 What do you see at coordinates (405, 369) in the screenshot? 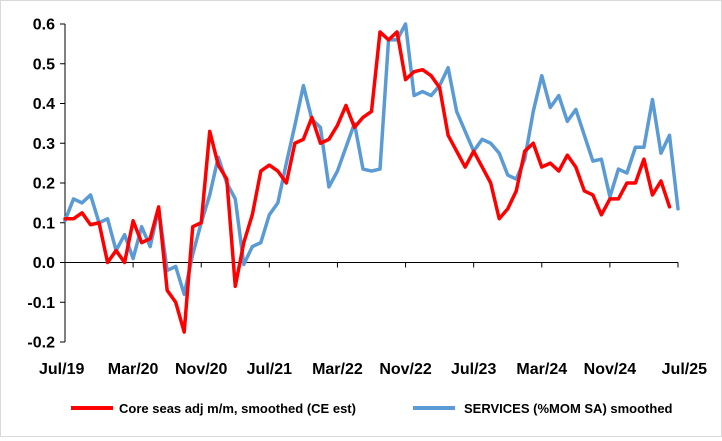
I see `x-tick-label: Nov/22` at bounding box center [405, 369].